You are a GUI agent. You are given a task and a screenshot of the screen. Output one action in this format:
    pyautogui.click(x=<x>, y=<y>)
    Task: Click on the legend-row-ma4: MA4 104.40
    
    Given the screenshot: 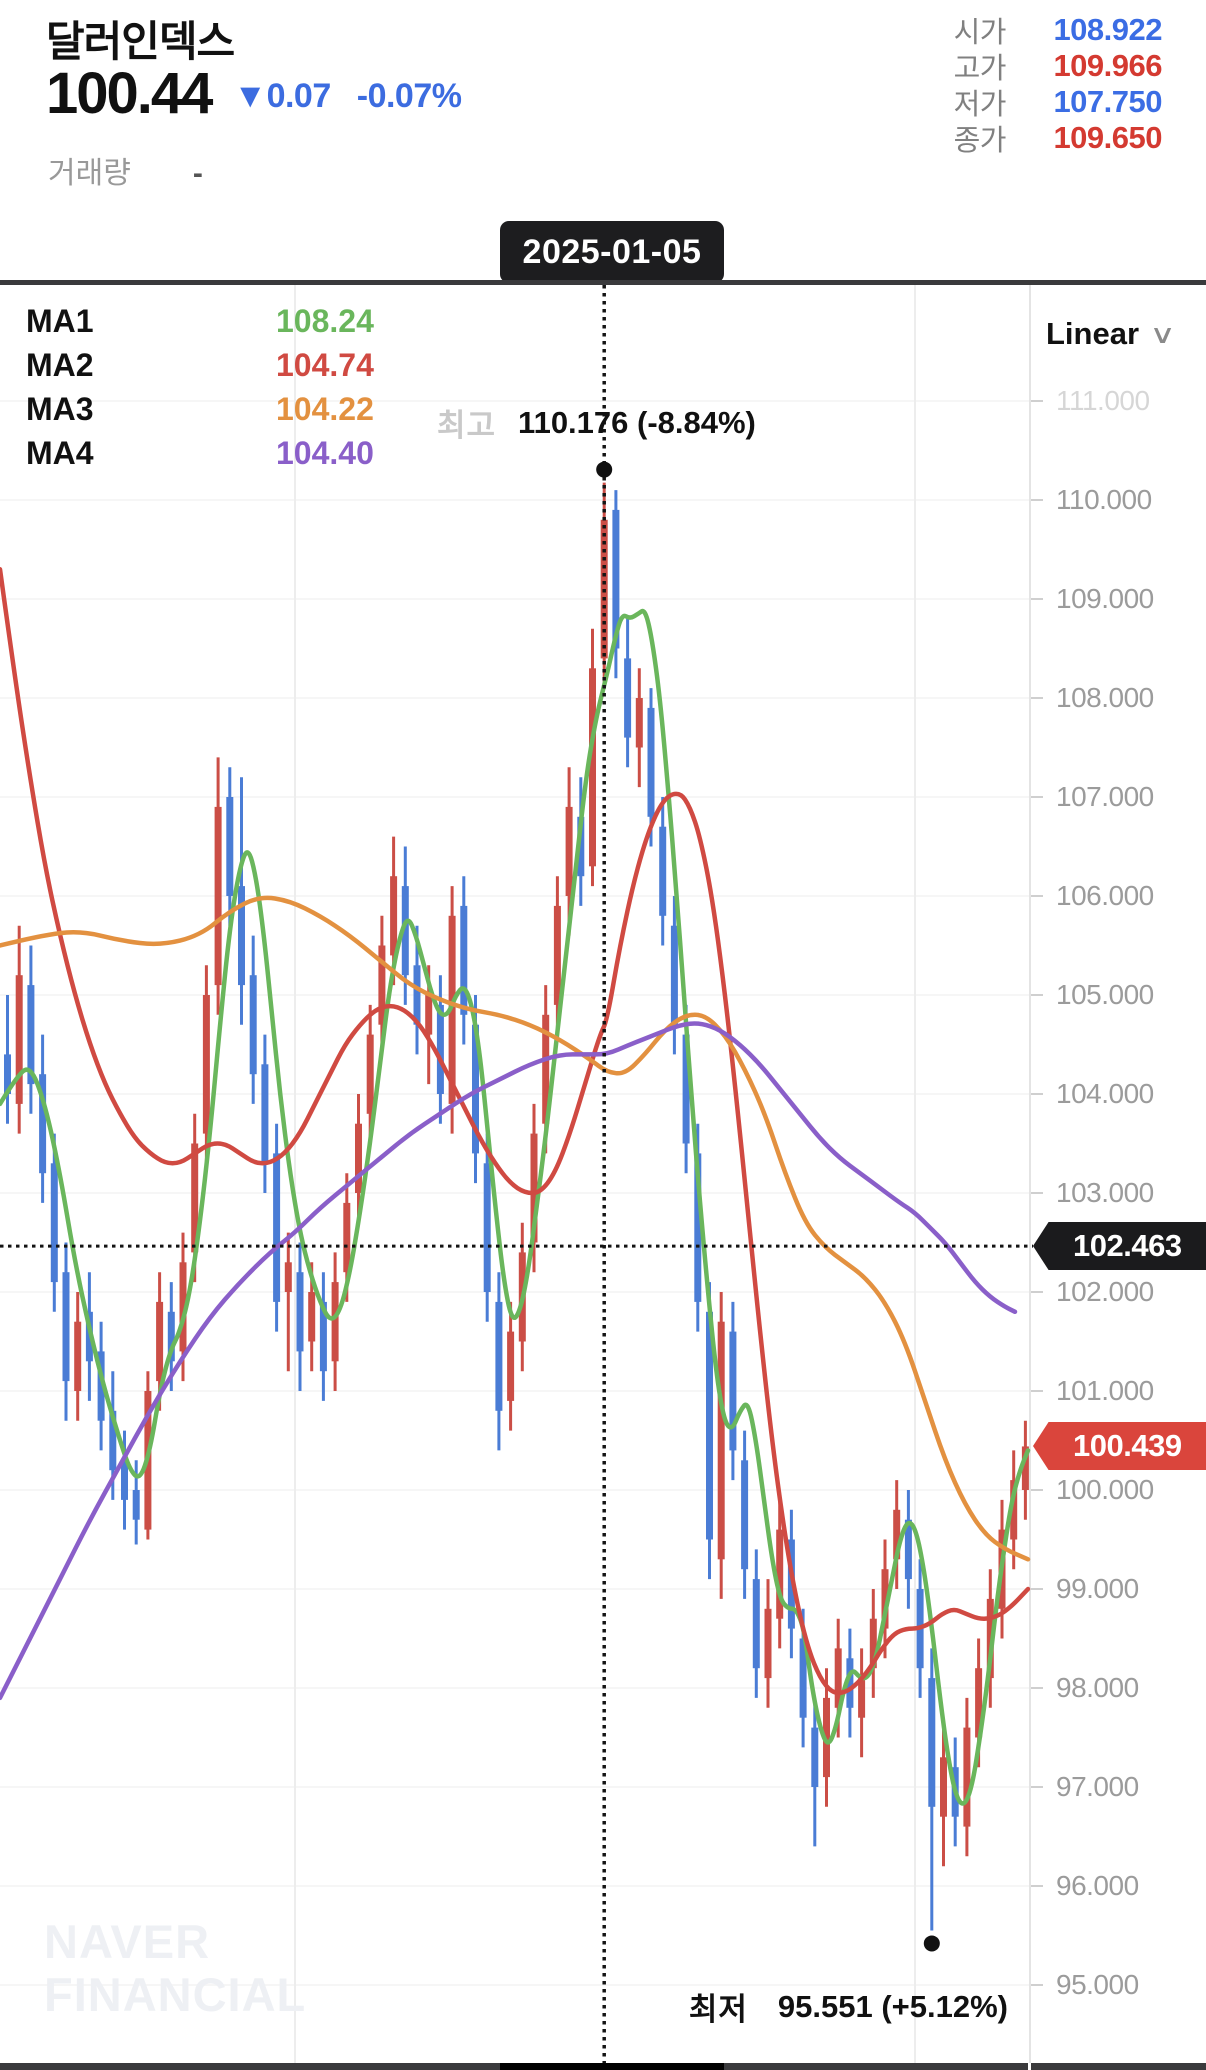 What is the action you would take?
    pyautogui.click(x=200, y=453)
    